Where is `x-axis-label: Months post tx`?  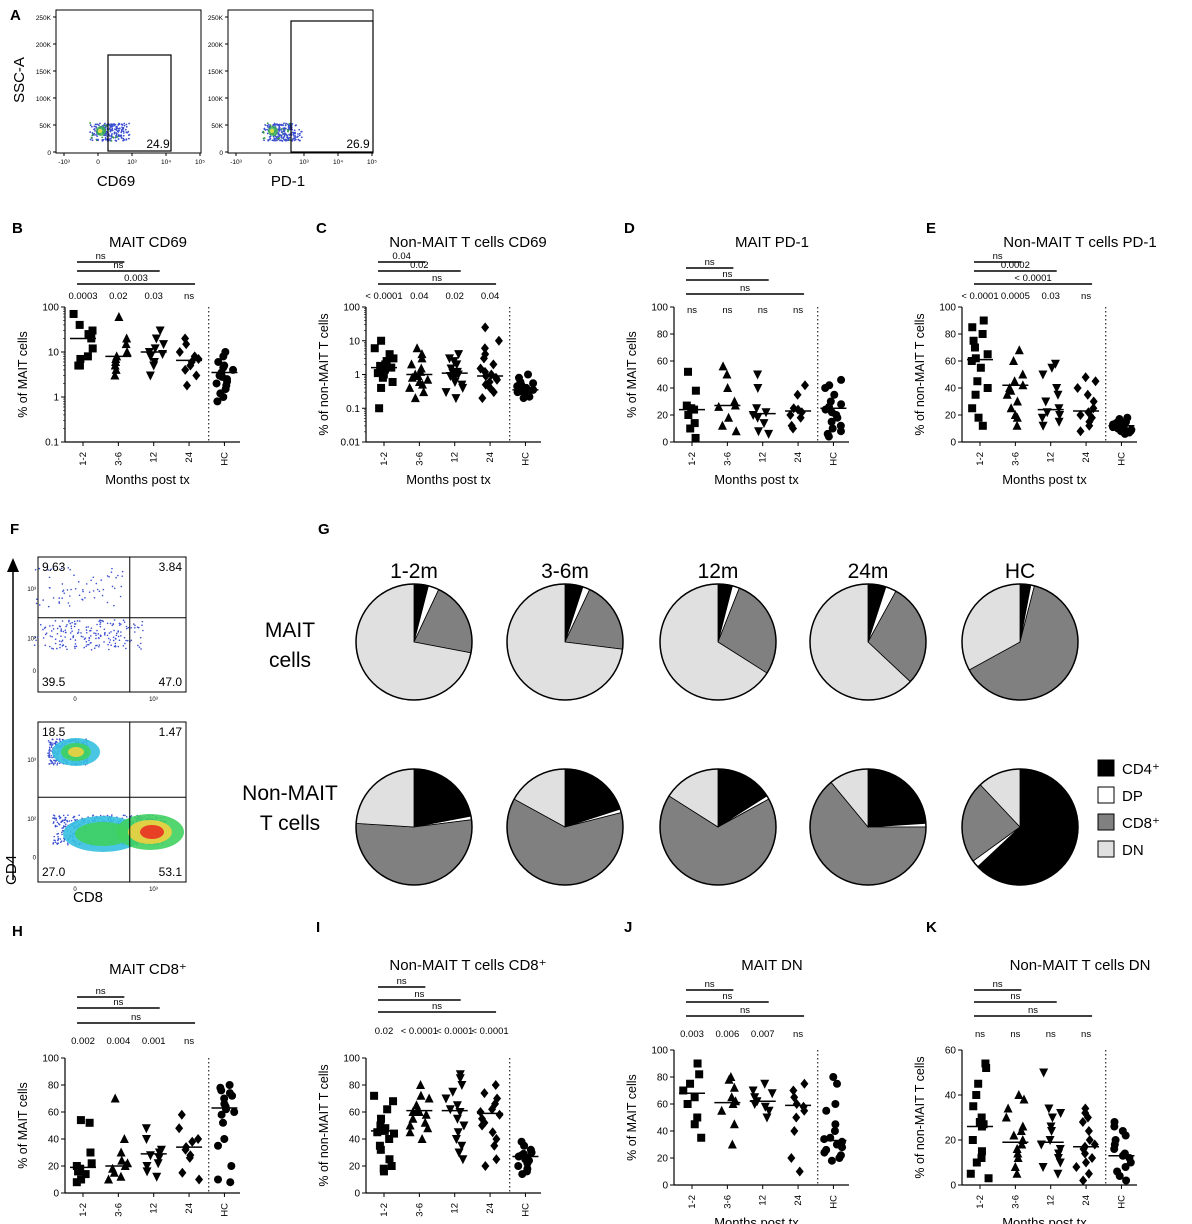 x-axis-label: Months post tx is located at coordinates (756, 1219).